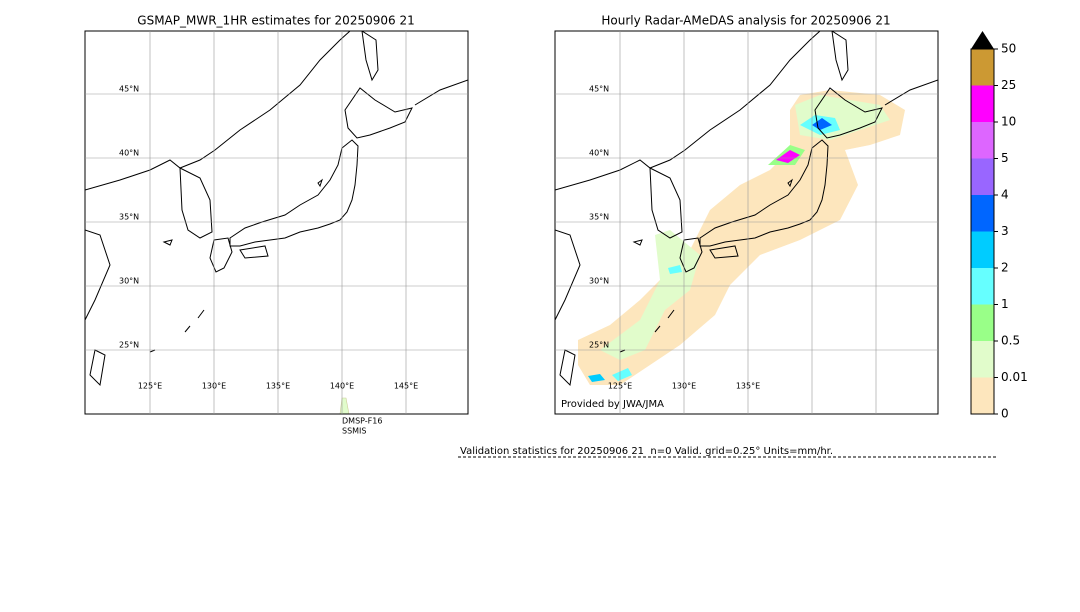  Describe the element at coordinates (1005, 231) in the screenshot. I see `colorbar-label: 3` at that location.